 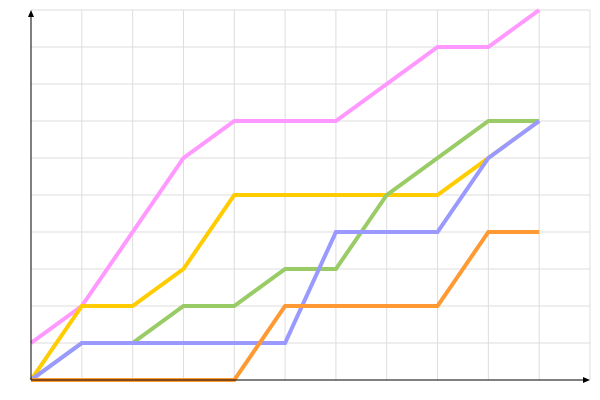 What do you see at coordinates (31, 13) in the screenshot?
I see `y-axis-arrow` at bounding box center [31, 13].